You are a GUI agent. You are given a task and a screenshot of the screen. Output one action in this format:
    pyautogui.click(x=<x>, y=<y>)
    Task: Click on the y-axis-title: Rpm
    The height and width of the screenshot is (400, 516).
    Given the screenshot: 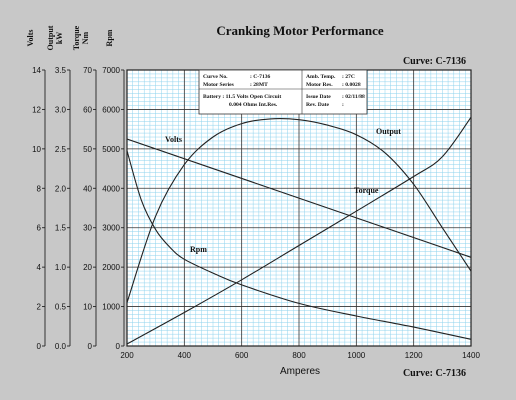 What is the action you would take?
    pyautogui.click(x=109, y=37)
    